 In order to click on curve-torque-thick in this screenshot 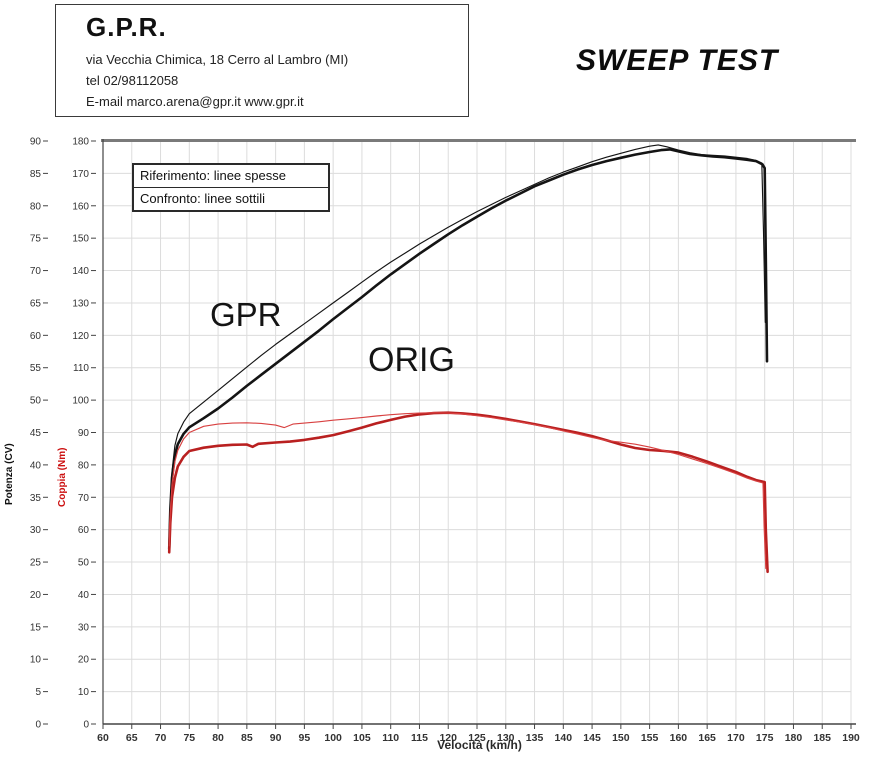, I will do `click(468, 492)`.